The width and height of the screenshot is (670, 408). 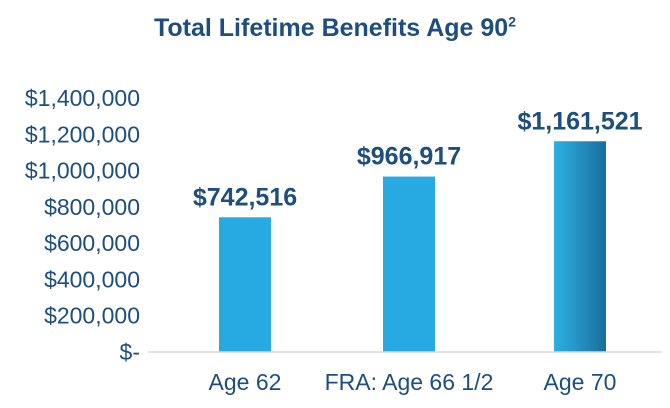 I want to click on data-label: $1,161,521, so click(x=579, y=121).